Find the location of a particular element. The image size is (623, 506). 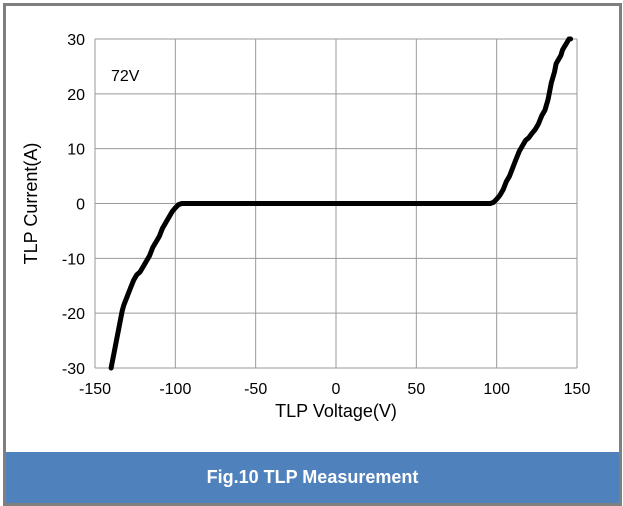

y-tick-label: -20 is located at coordinates (73, 314).